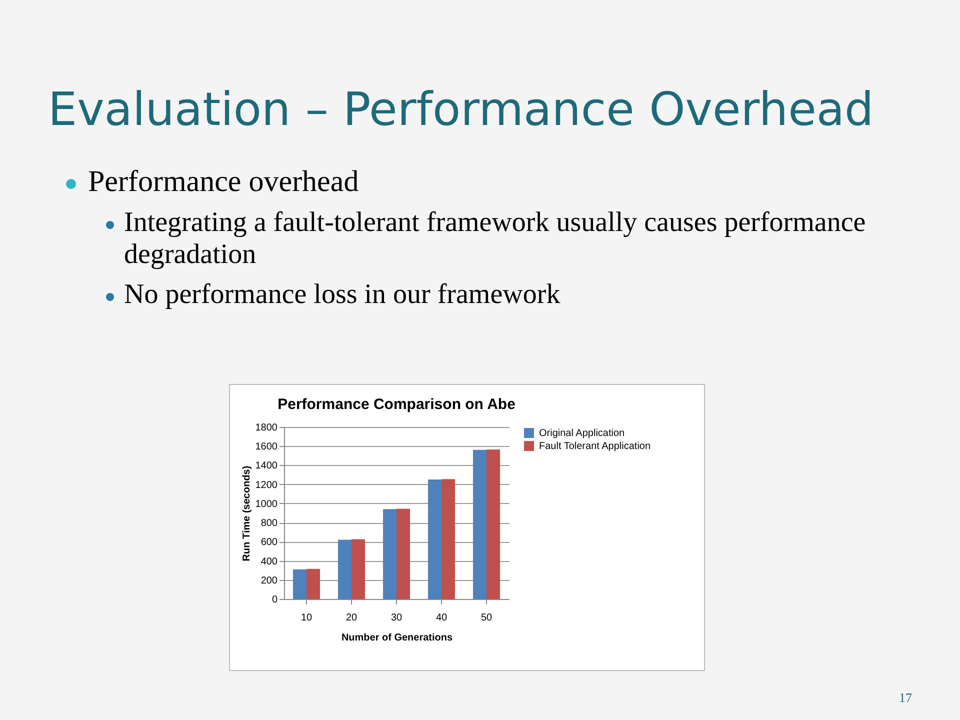  What do you see at coordinates (269, 562) in the screenshot?
I see `y-tick-label: 400` at bounding box center [269, 562].